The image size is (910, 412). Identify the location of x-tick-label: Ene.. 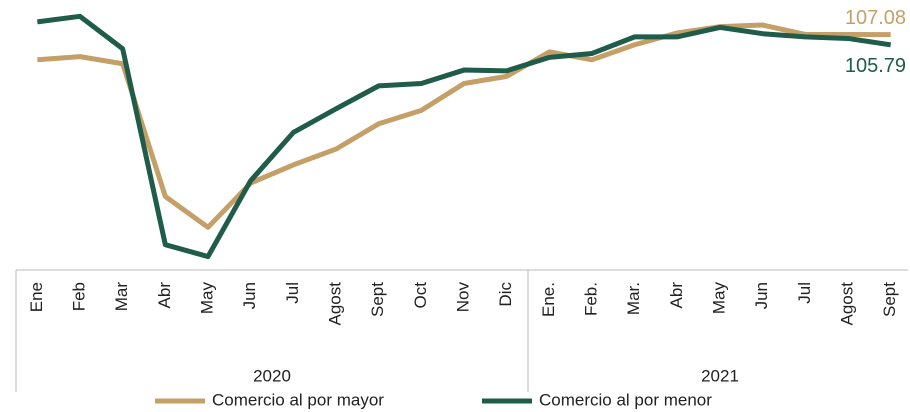
(548, 299).